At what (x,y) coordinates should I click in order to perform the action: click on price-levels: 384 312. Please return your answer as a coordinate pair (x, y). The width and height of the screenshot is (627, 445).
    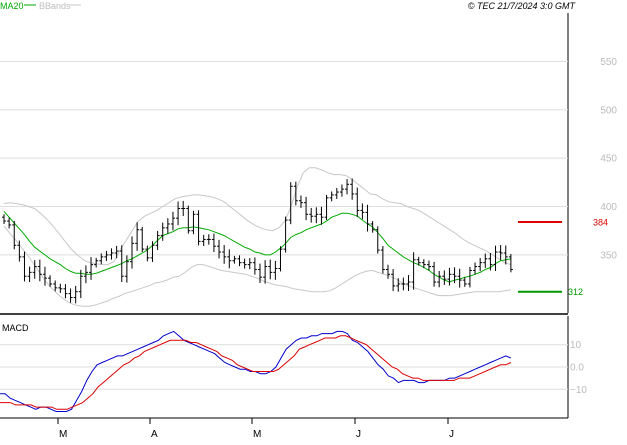
    Looking at the image, I should click on (563, 257).